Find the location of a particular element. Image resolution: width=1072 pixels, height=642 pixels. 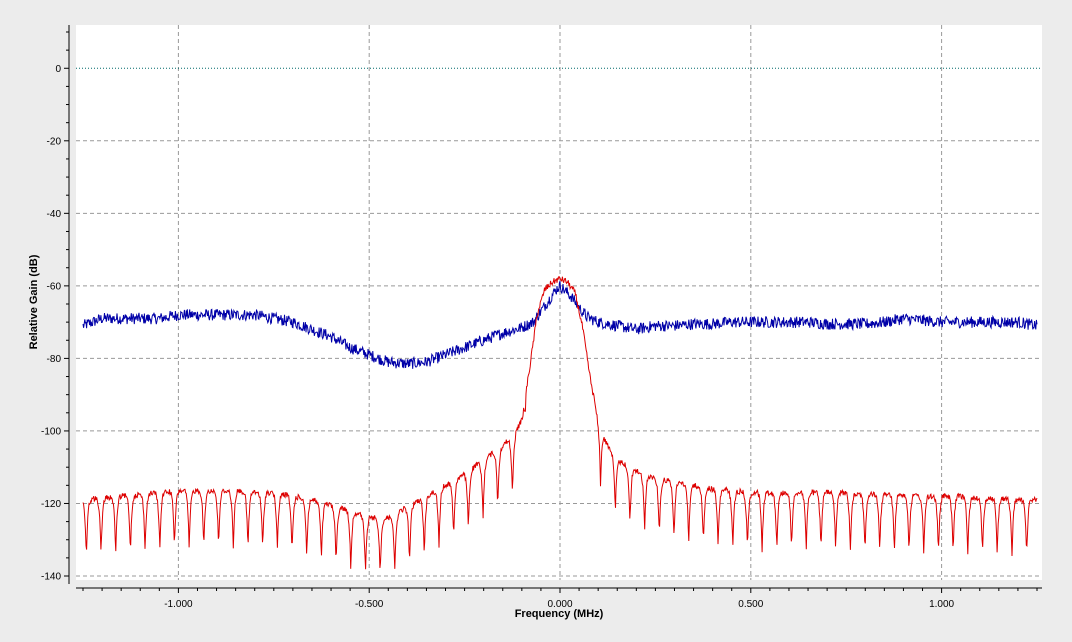

x-tick-label: 0.500 is located at coordinates (750, 604).